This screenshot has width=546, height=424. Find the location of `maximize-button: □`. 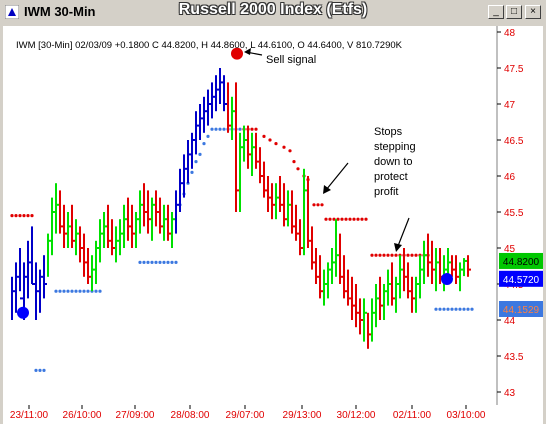

maximize-button: □ is located at coordinates (514, 12).